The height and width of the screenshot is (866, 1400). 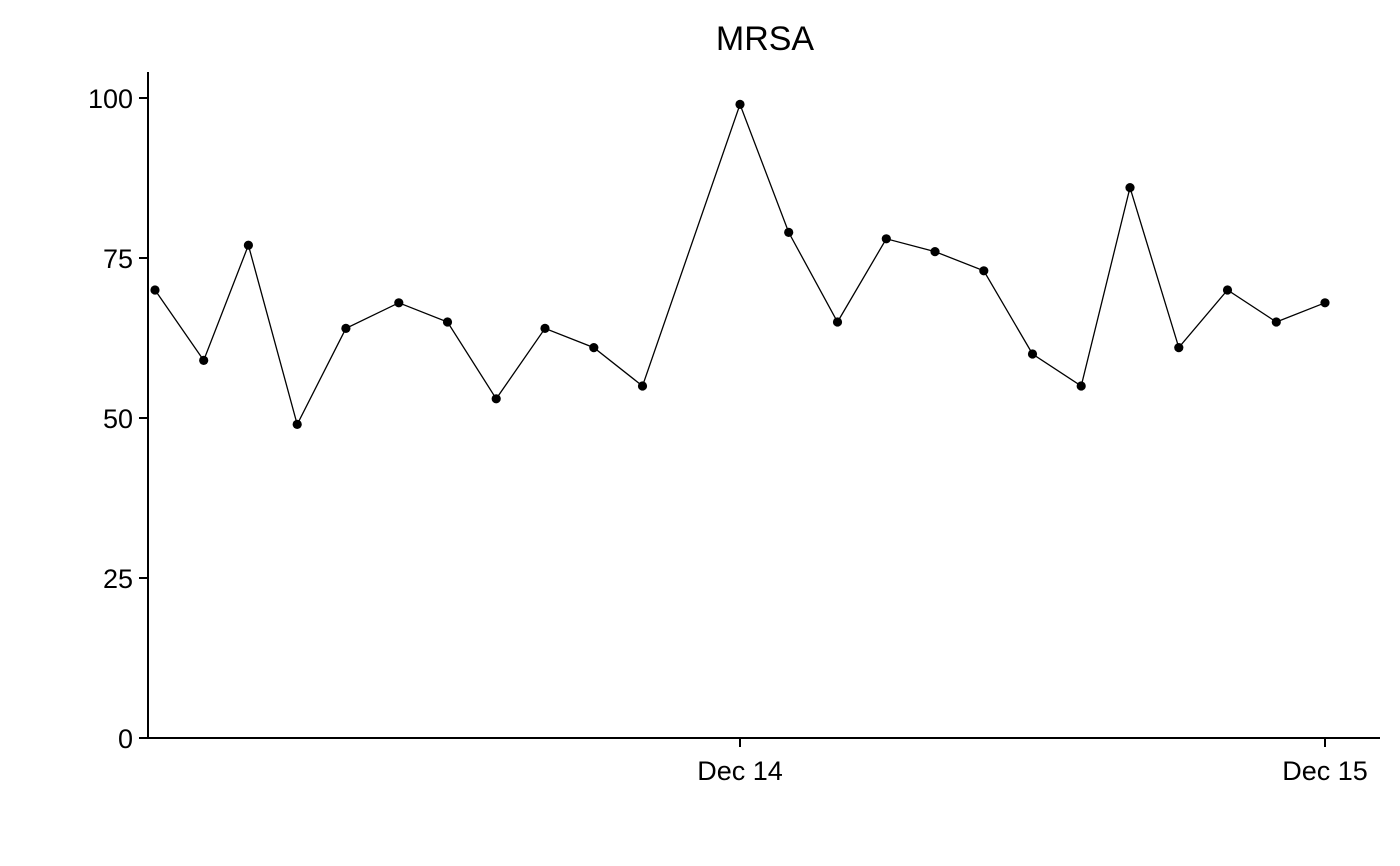 What do you see at coordinates (118, 259) in the screenshot?
I see `y-tick-label: 75` at bounding box center [118, 259].